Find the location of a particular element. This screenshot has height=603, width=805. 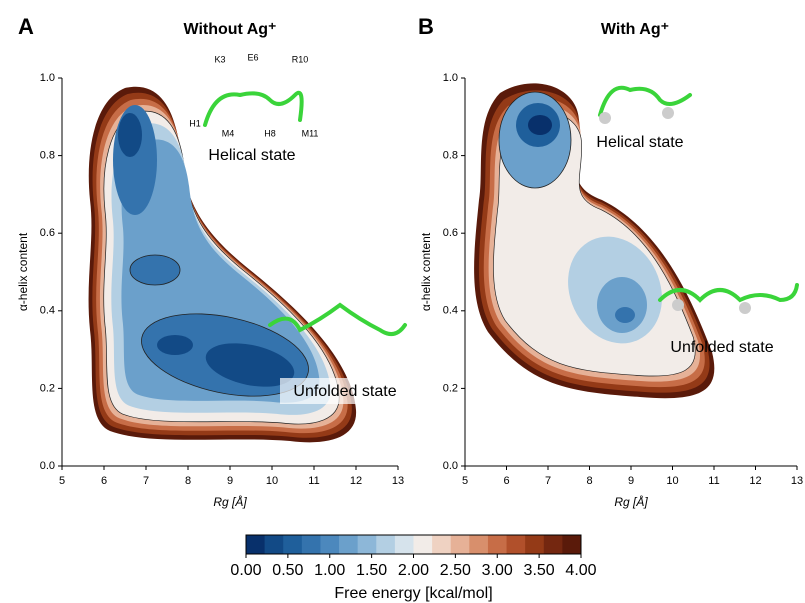

residue-label: M4 is located at coordinates (228, 133).